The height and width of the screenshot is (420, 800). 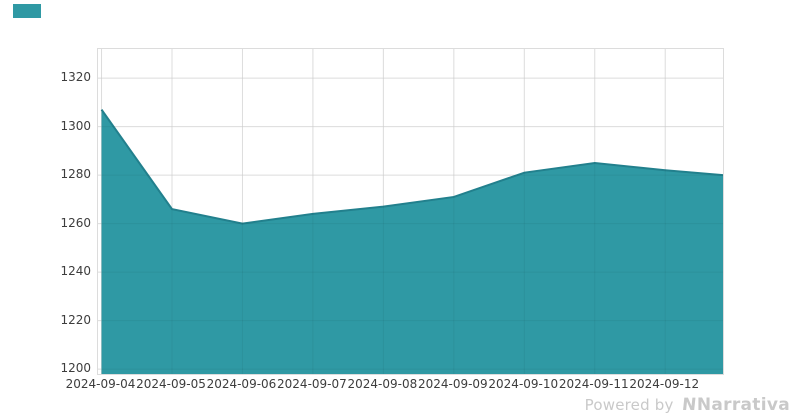 I want to click on x-tick-label: 2024-09-05, so click(x=171, y=384).